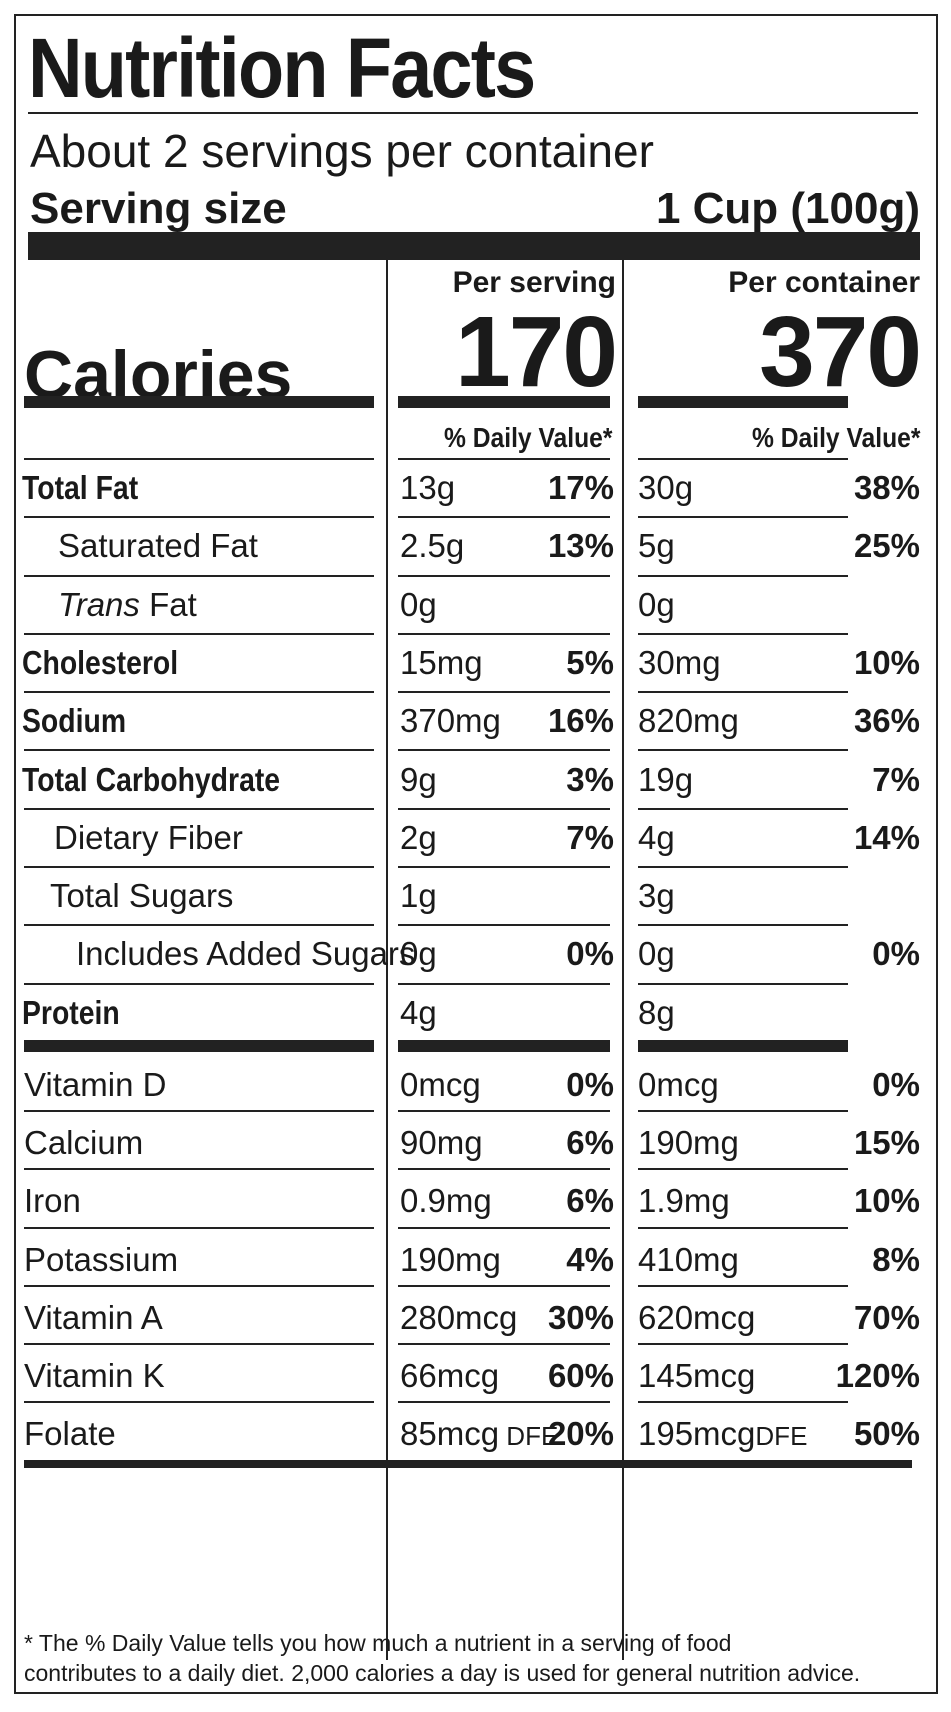  I want to click on vitamin-row-divider-right, so click(743, 1111).